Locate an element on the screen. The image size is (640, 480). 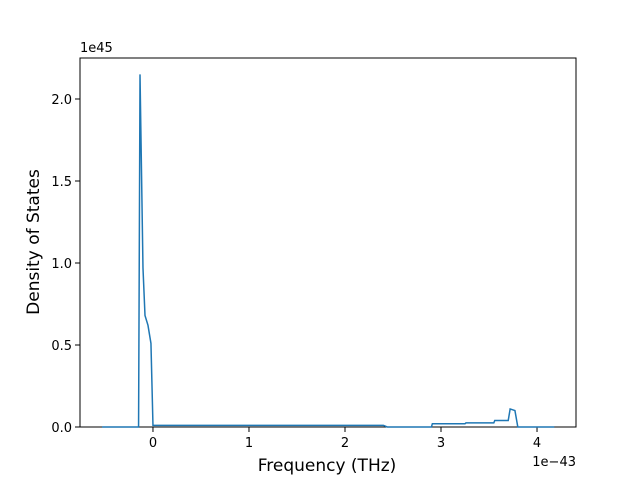
x-axis-label: Frequency (THz) is located at coordinates (327, 466).